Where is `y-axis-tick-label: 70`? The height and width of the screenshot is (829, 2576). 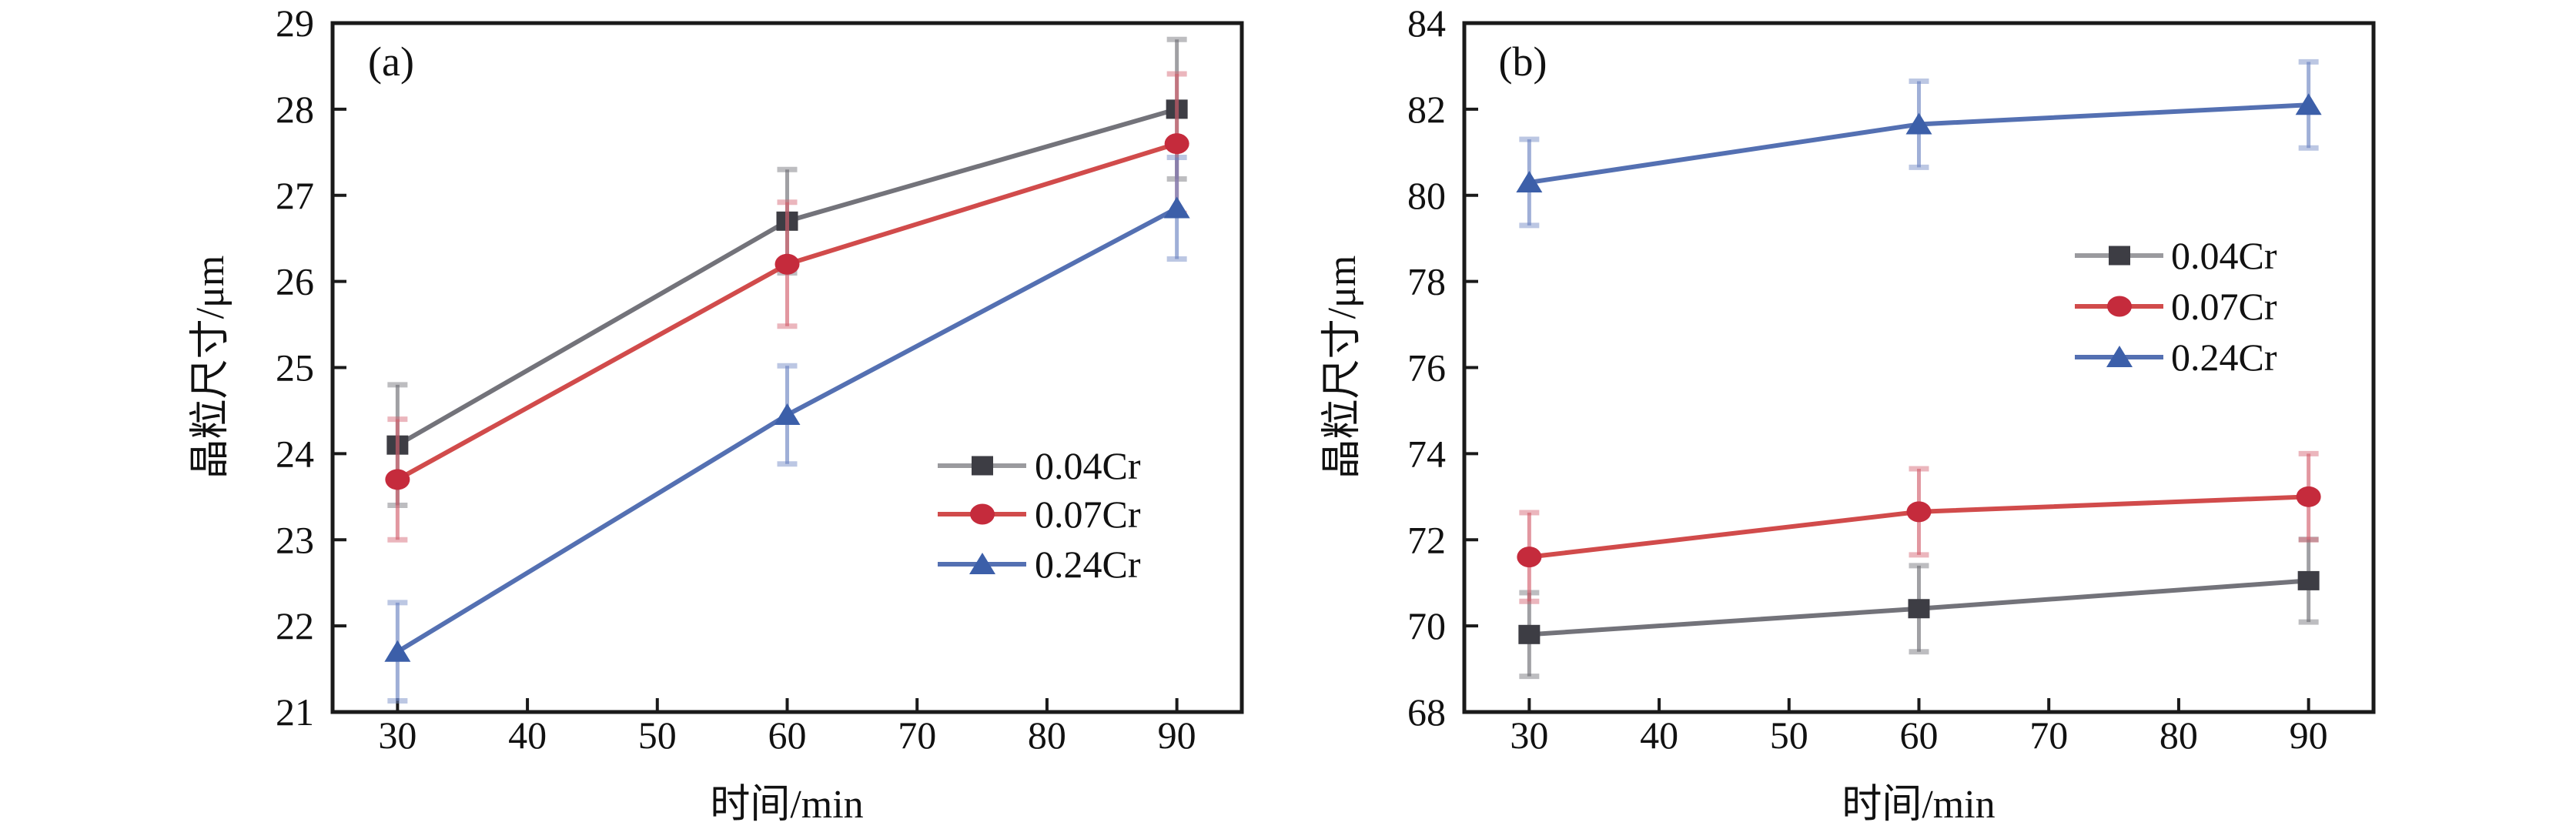
y-axis-tick-label: 70 is located at coordinates (1426, 625).